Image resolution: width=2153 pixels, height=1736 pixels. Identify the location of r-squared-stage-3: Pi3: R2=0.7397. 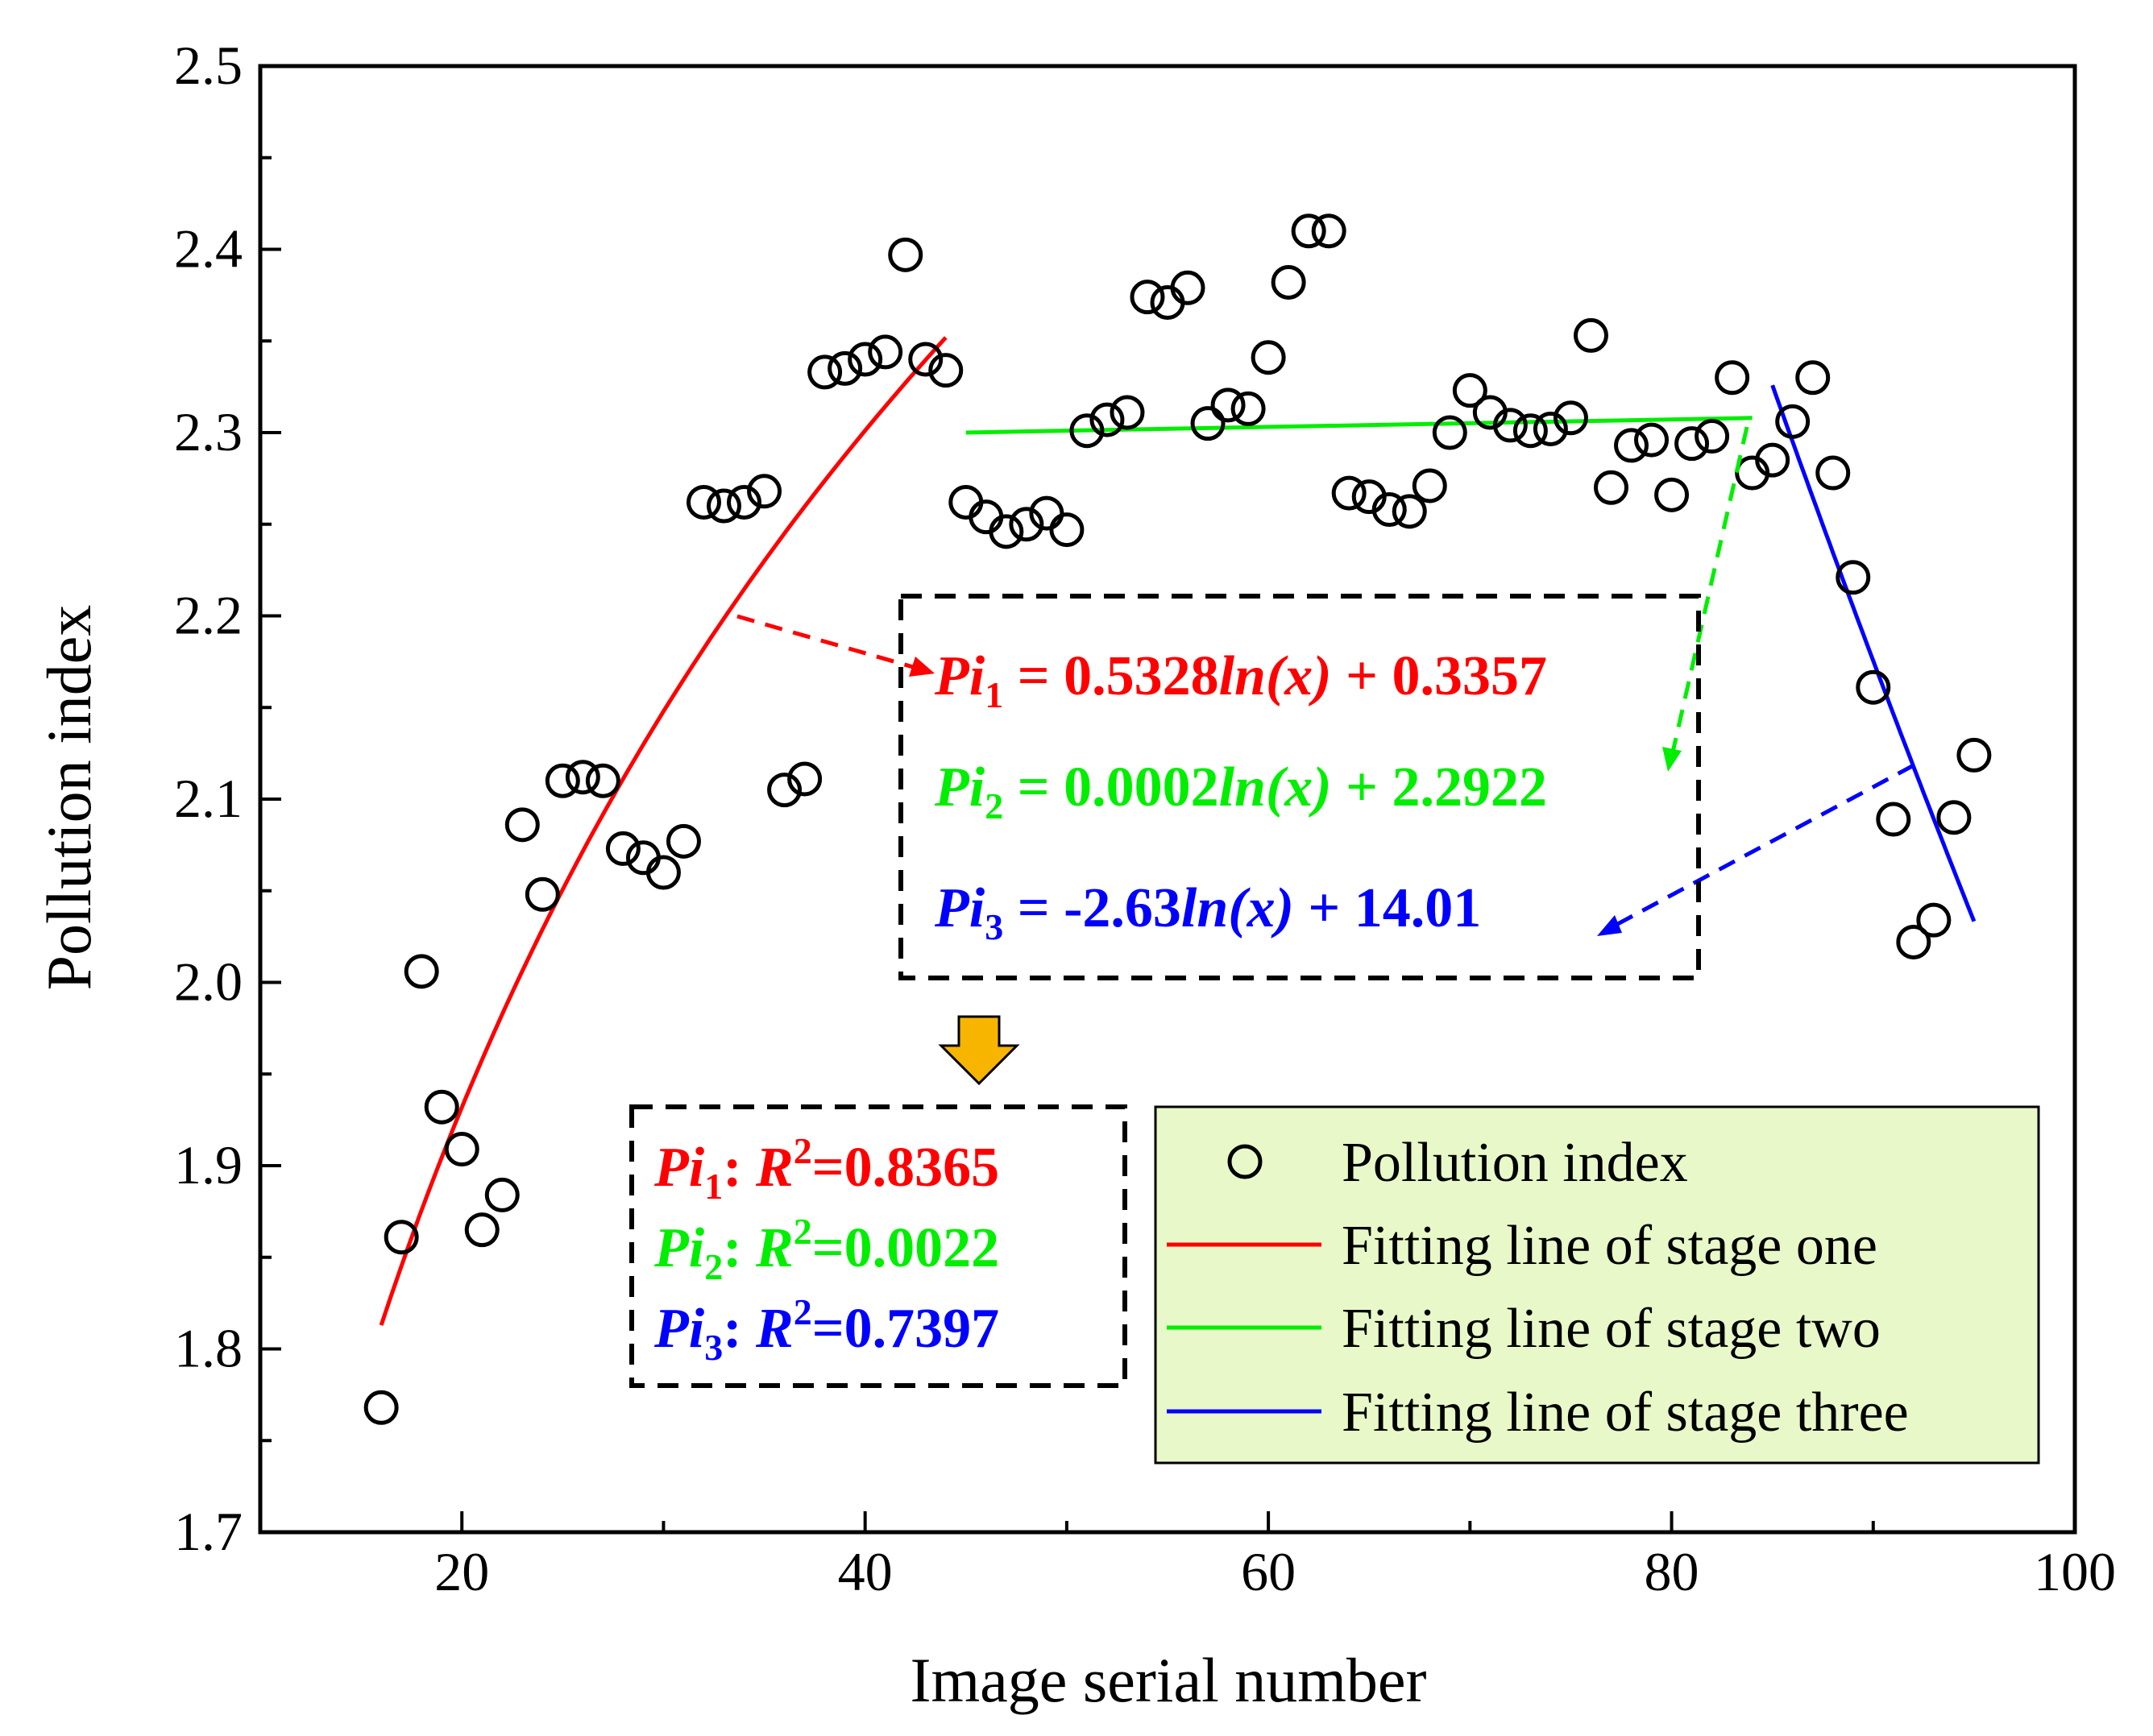
(826, 1330).